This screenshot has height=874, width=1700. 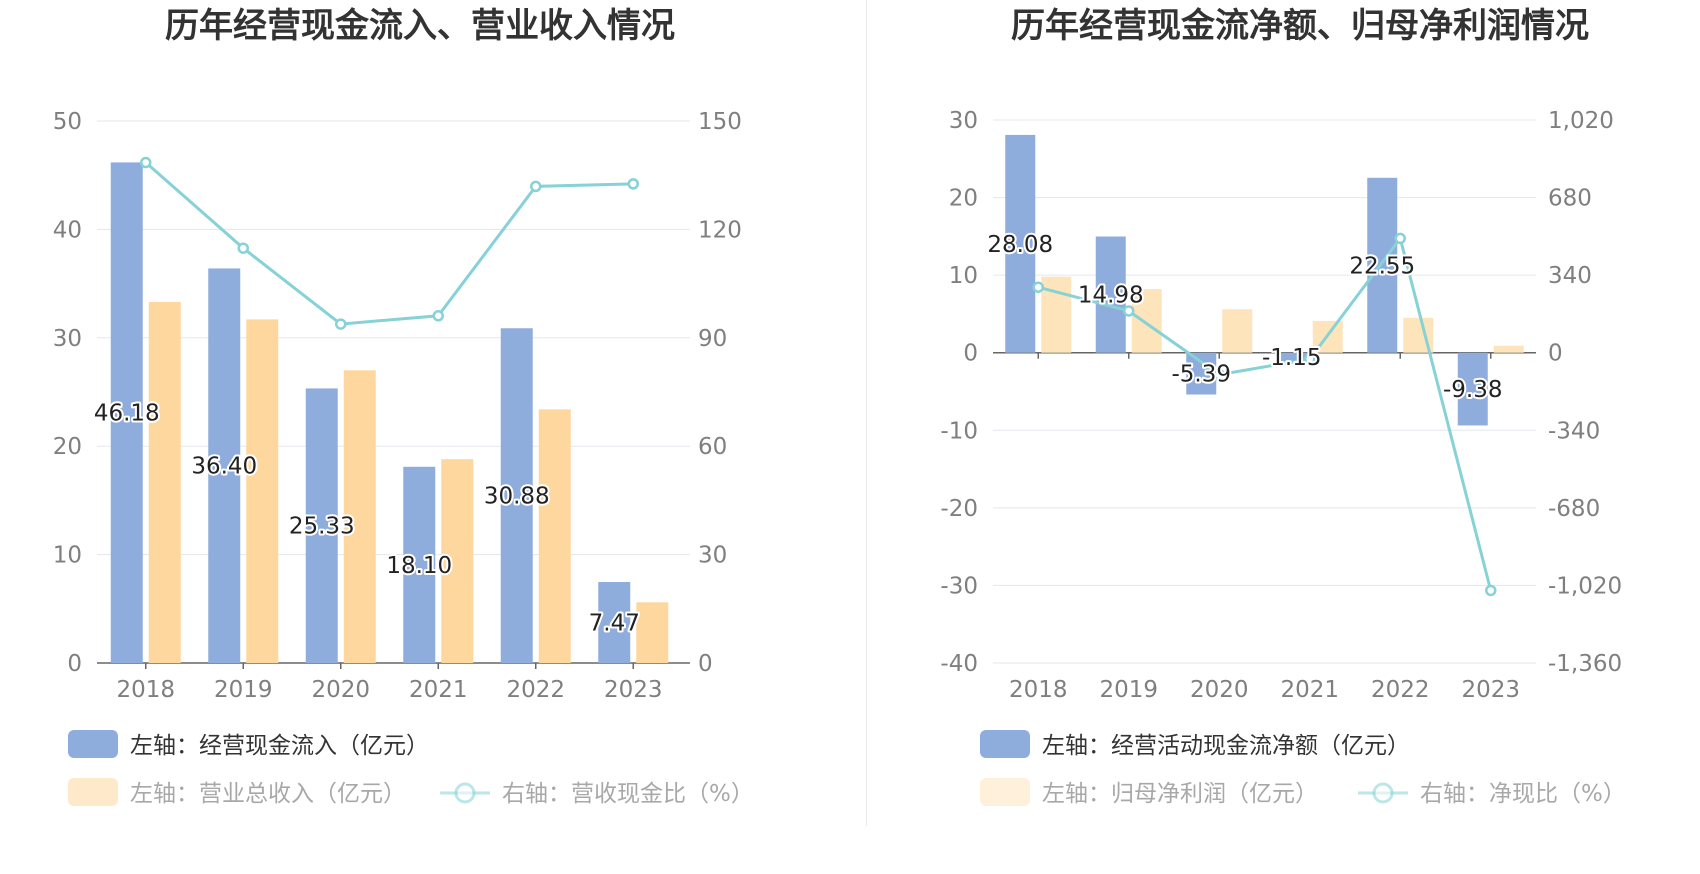 I want to click on right-axis-tick: 150, so click(x=720, y=122).